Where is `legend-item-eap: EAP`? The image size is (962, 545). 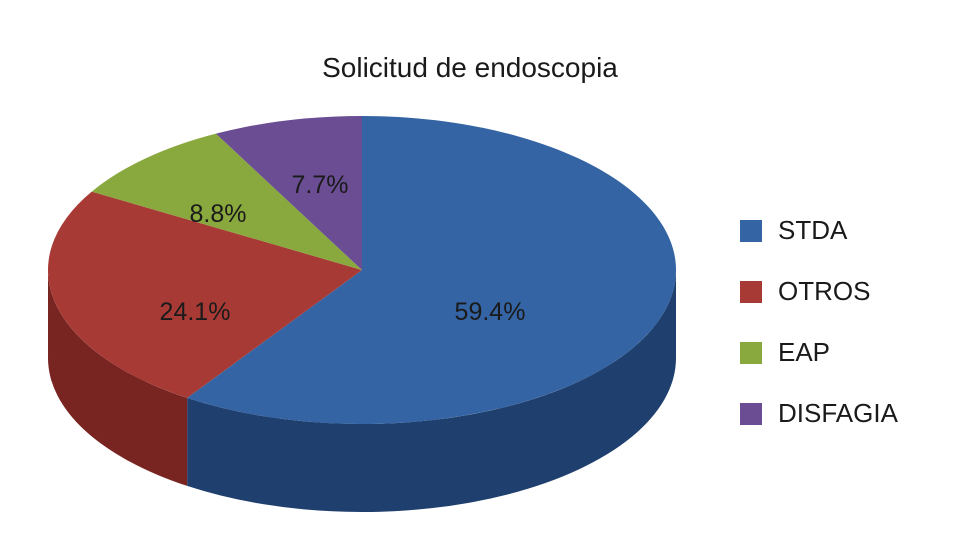
legend-item-eap: EAP is located at coordinates (819, 352).